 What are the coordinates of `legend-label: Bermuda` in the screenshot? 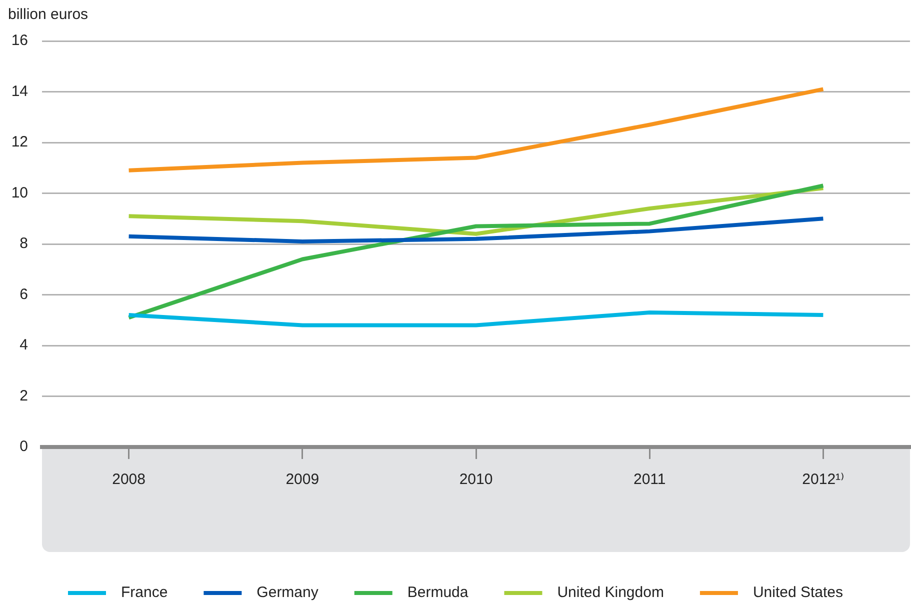 It's located at (438, 593).